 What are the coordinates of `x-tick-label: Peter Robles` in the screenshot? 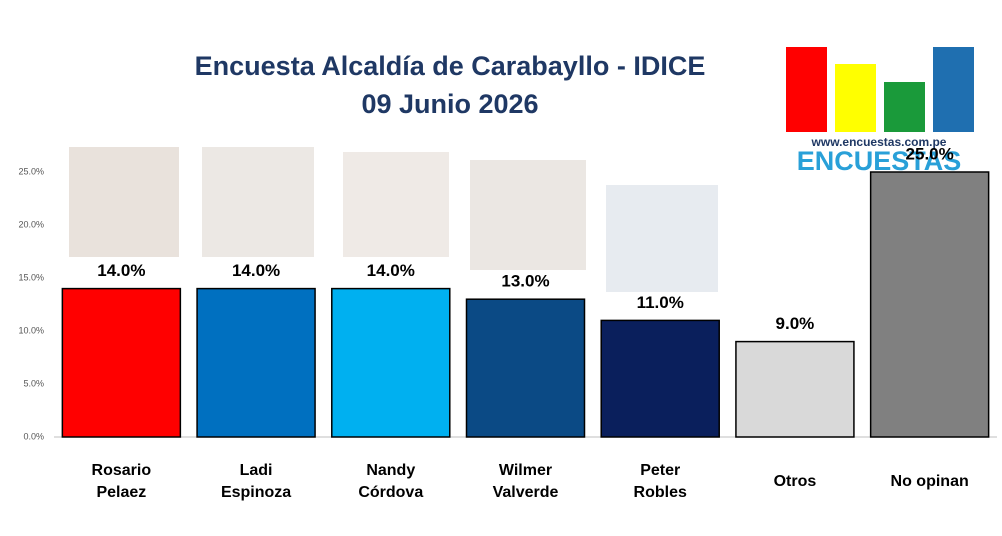 It's located at (660, 481).